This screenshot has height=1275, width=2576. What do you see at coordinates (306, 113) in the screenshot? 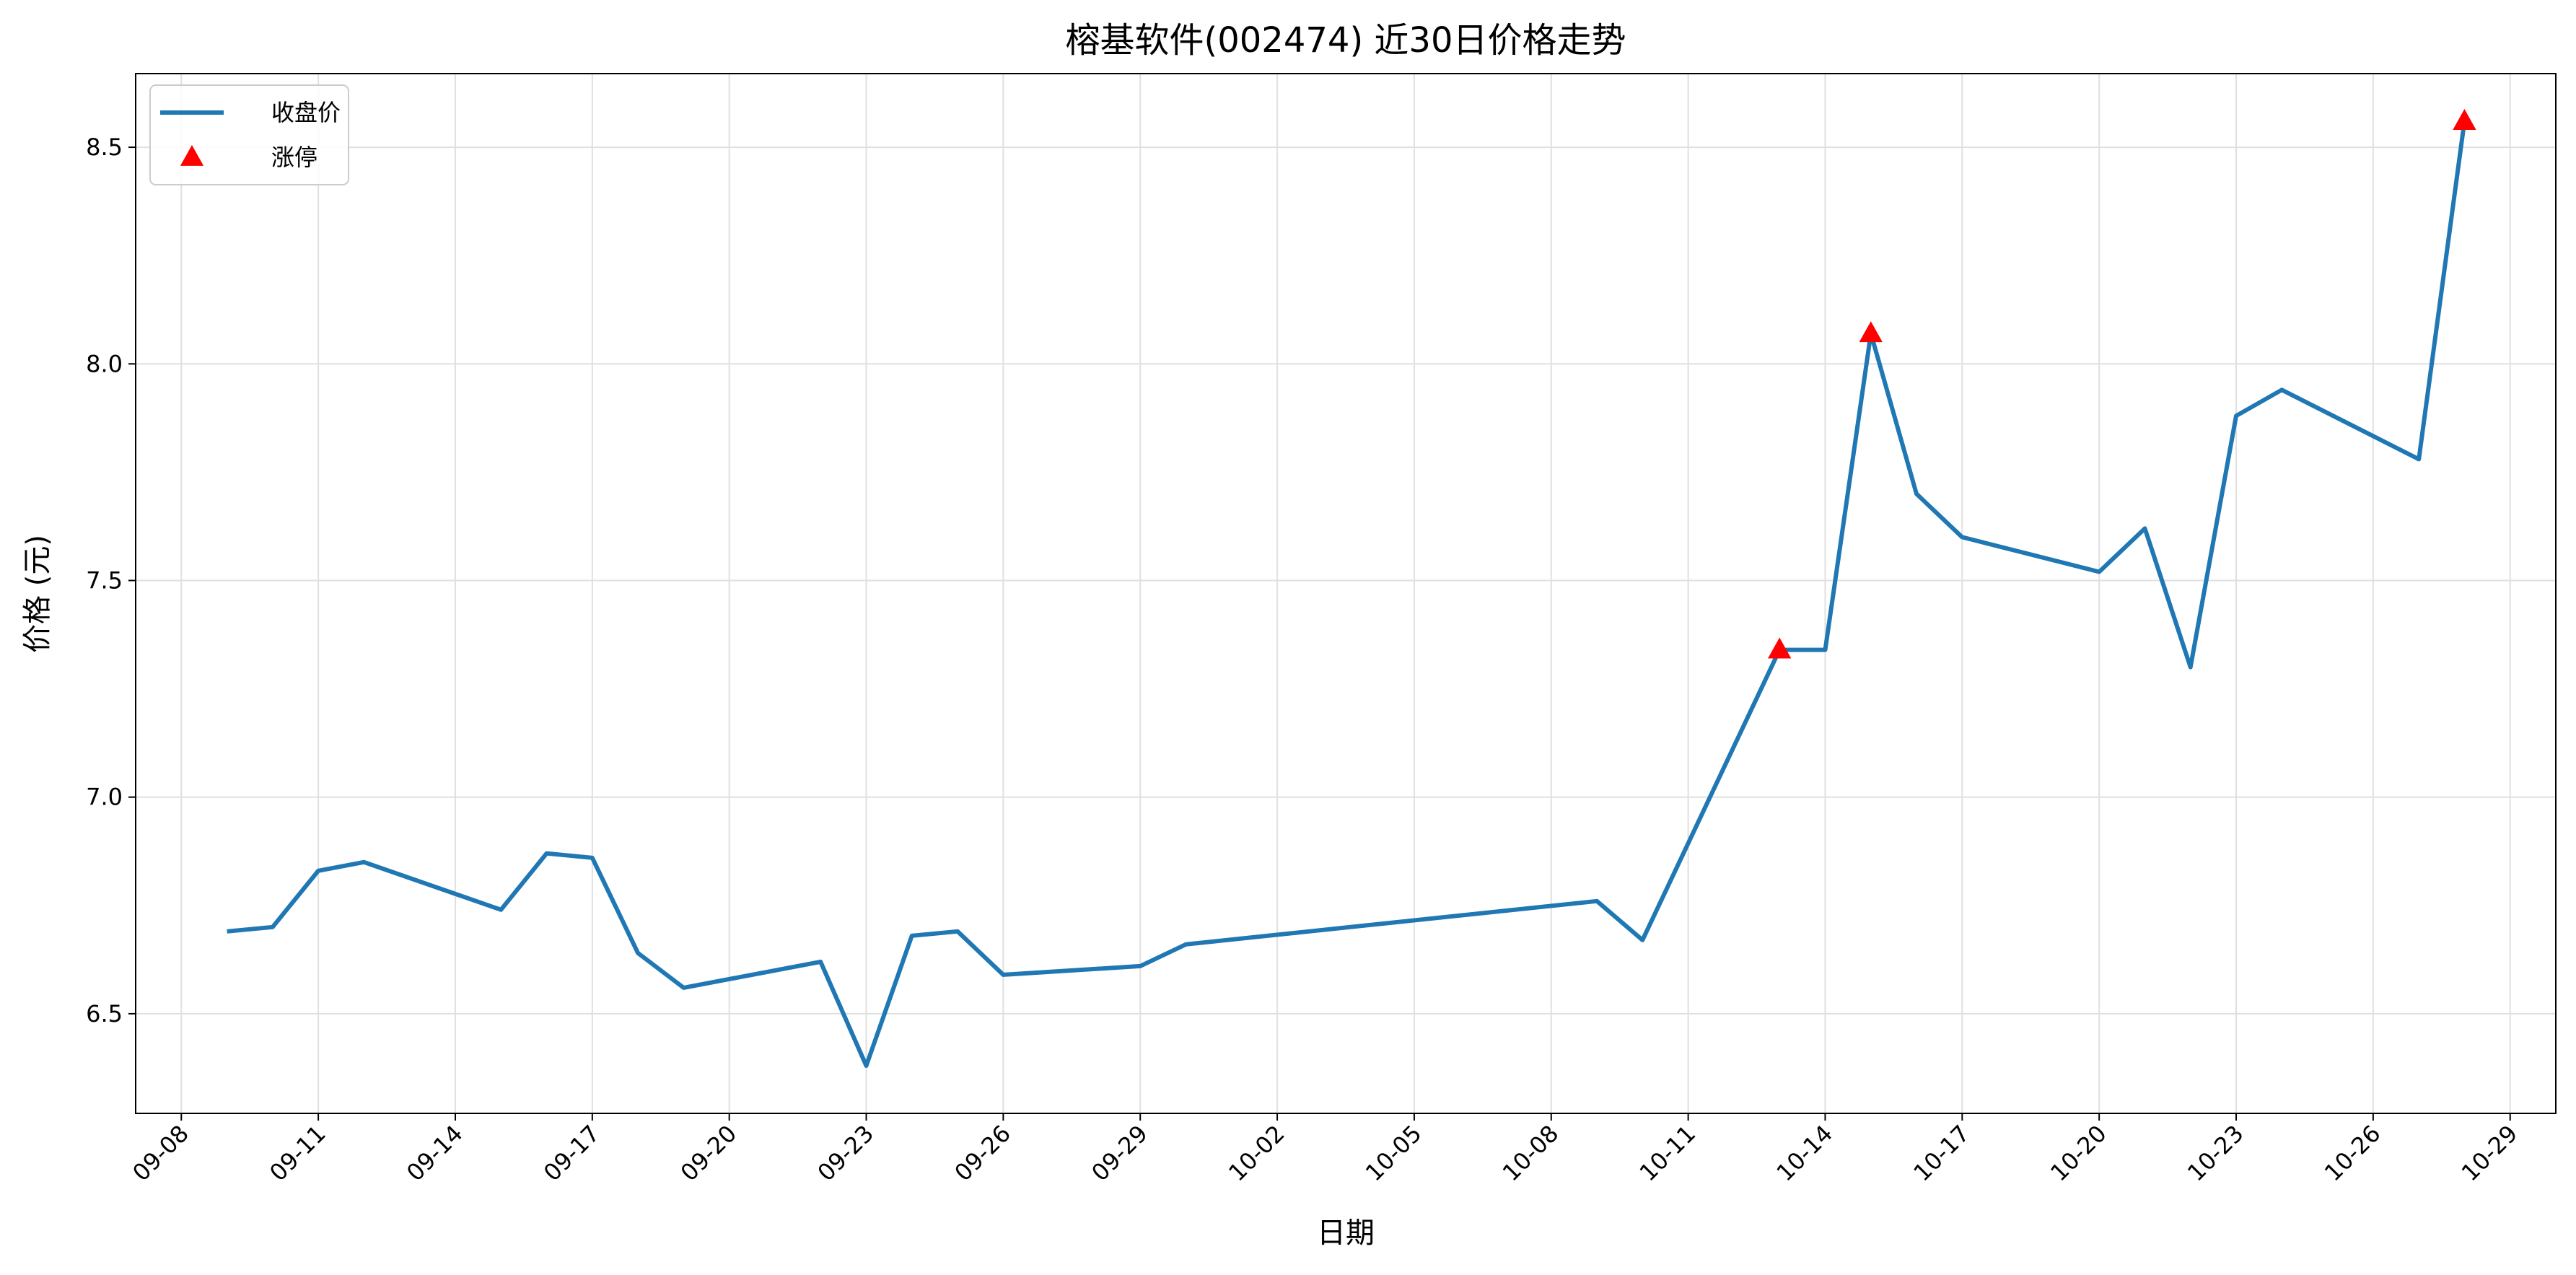
I see `legend-label-close-price: 收盘价` at bounding box center [306, 113].